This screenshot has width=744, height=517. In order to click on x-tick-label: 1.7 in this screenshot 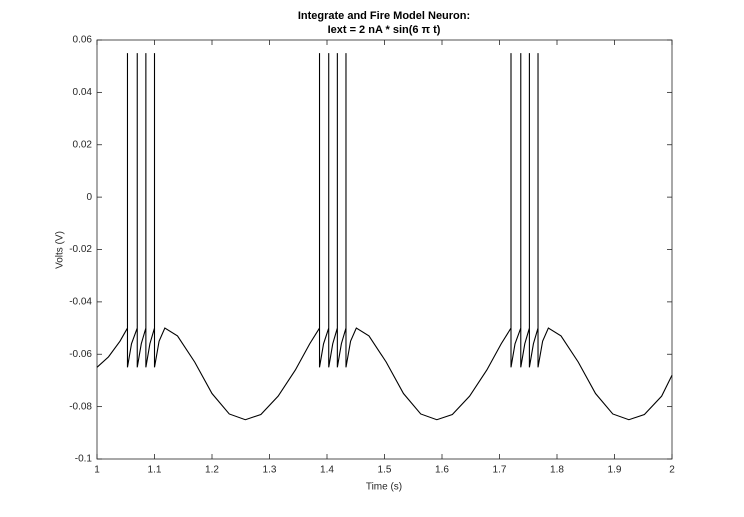, I will do `click(500, 470)`.